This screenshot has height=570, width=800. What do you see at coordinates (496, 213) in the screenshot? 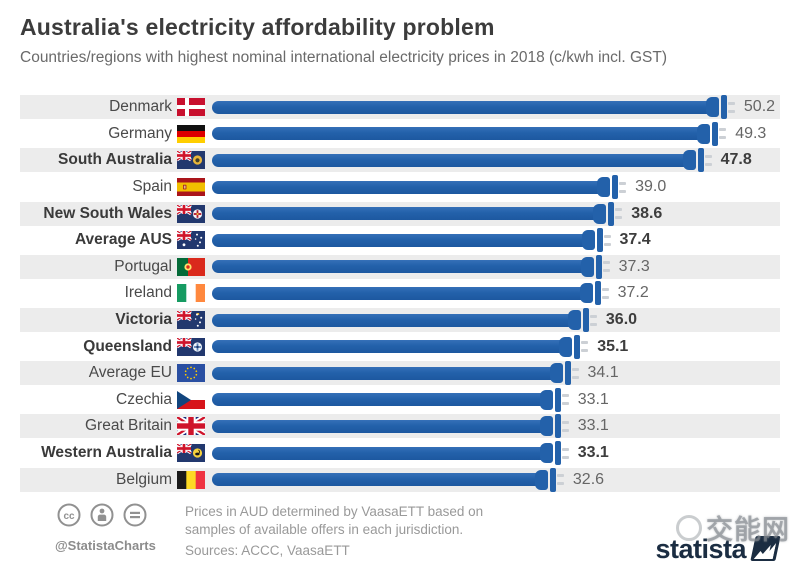
I see `bar-track: 38.6` at bounding box center [496, 213].